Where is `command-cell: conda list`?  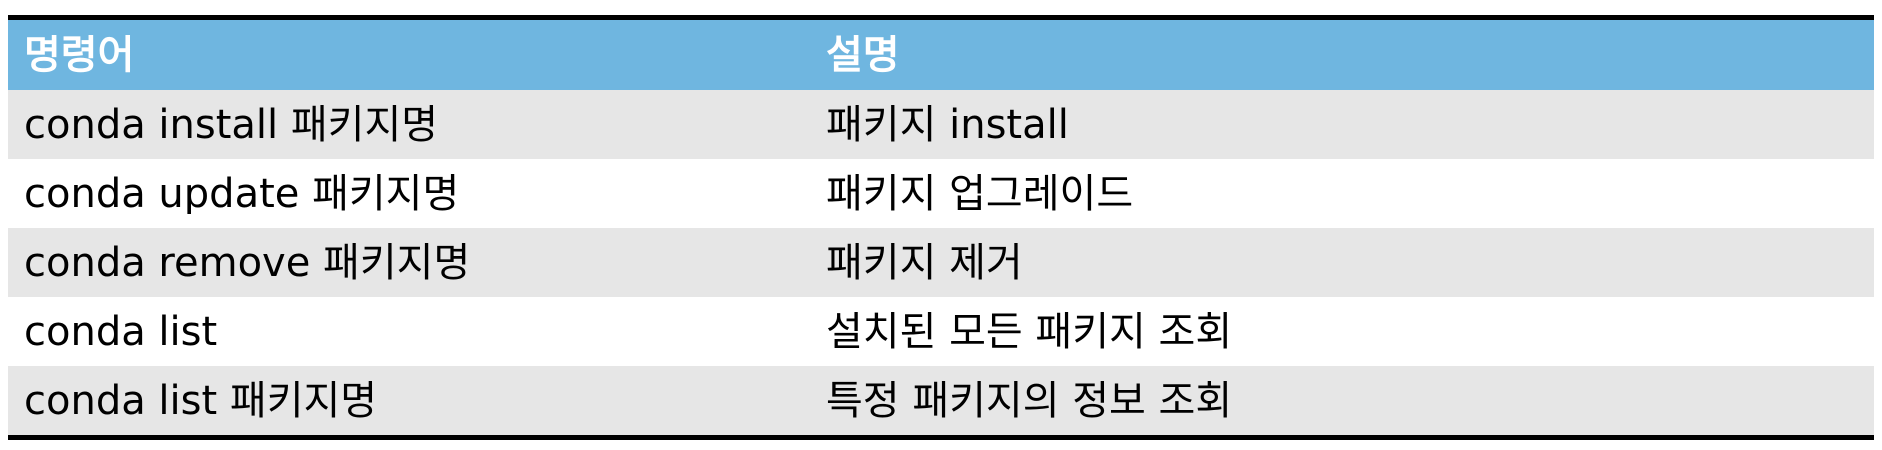
command-cell: conda list is located at coordinates (121, 331).